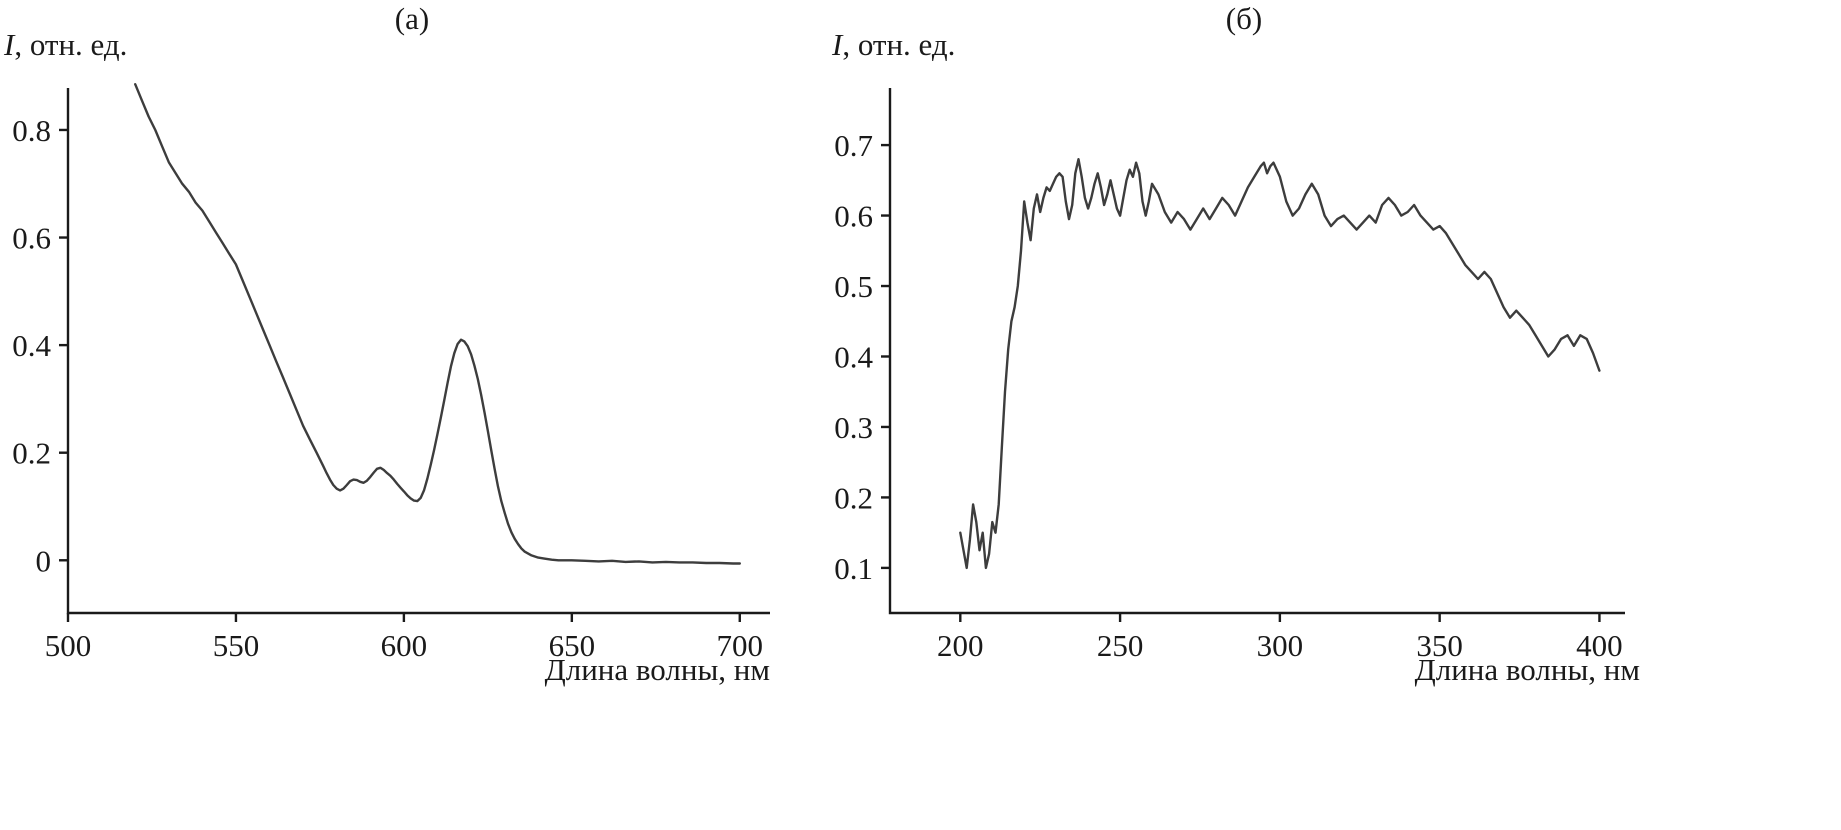  Describe the element at coordinates (1280, 645) in the screenshot. I see `x-tick-label: 300` at that location.